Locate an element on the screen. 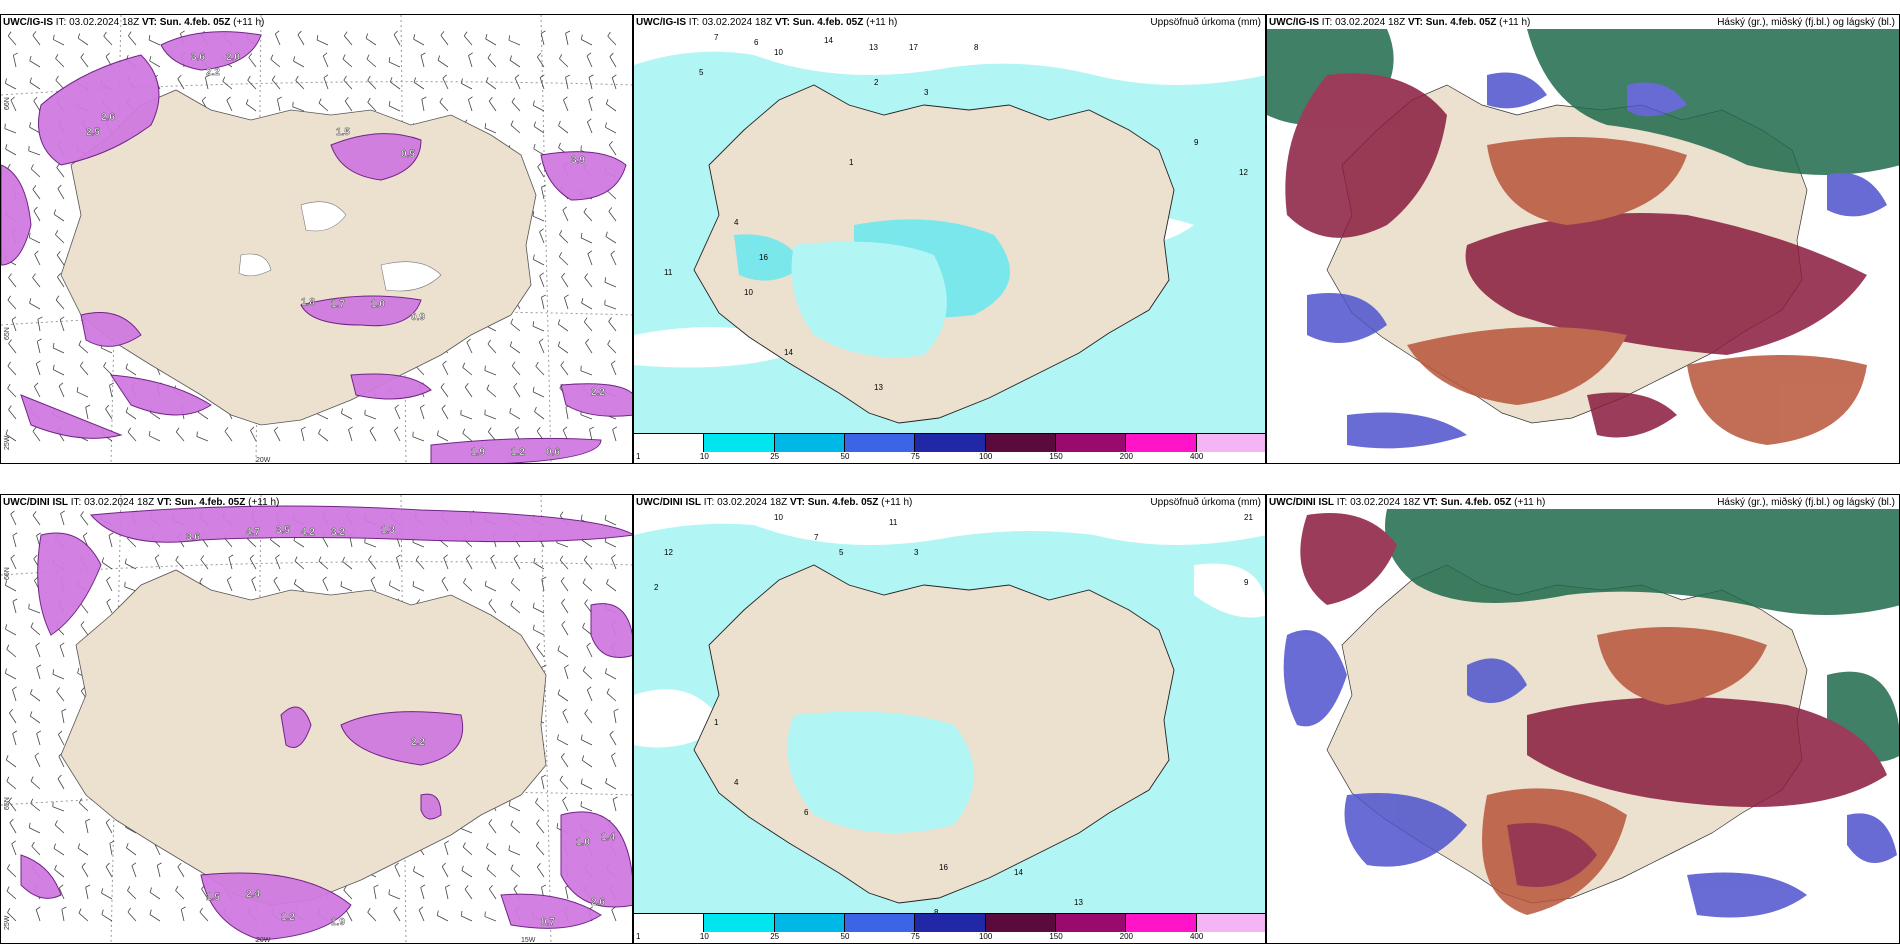 The image size is (1900, 950). panel-subtitle: Uppsöfnuð úrkoma (mm) is located at coordinates (1205, 502).